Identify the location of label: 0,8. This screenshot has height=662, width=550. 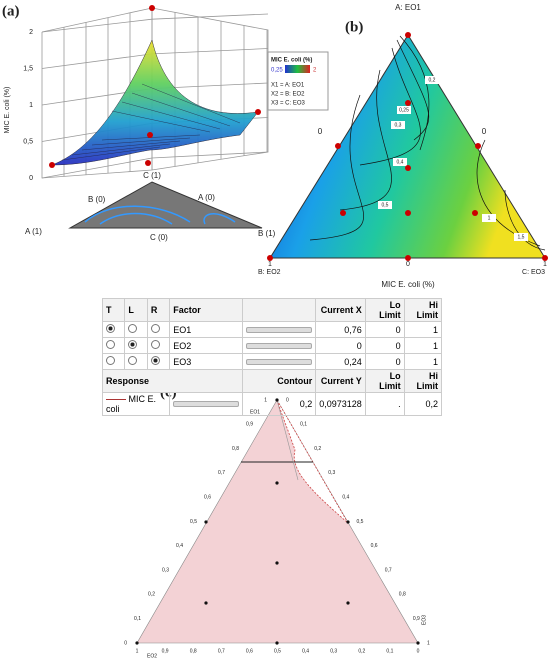
(193, 651).